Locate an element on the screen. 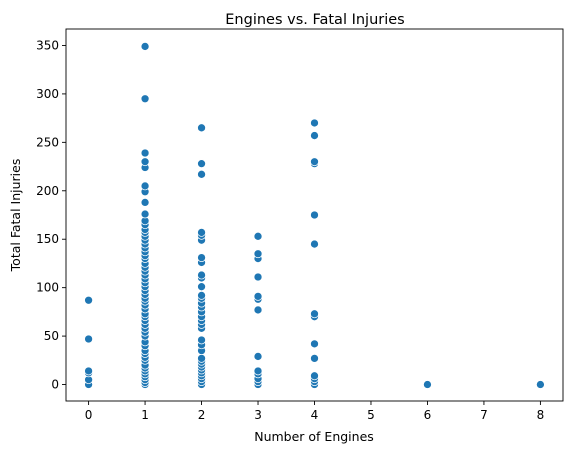 This screenshot has height=455, width=571. y-tick-label: 200 is located at coordinates (47, 191).